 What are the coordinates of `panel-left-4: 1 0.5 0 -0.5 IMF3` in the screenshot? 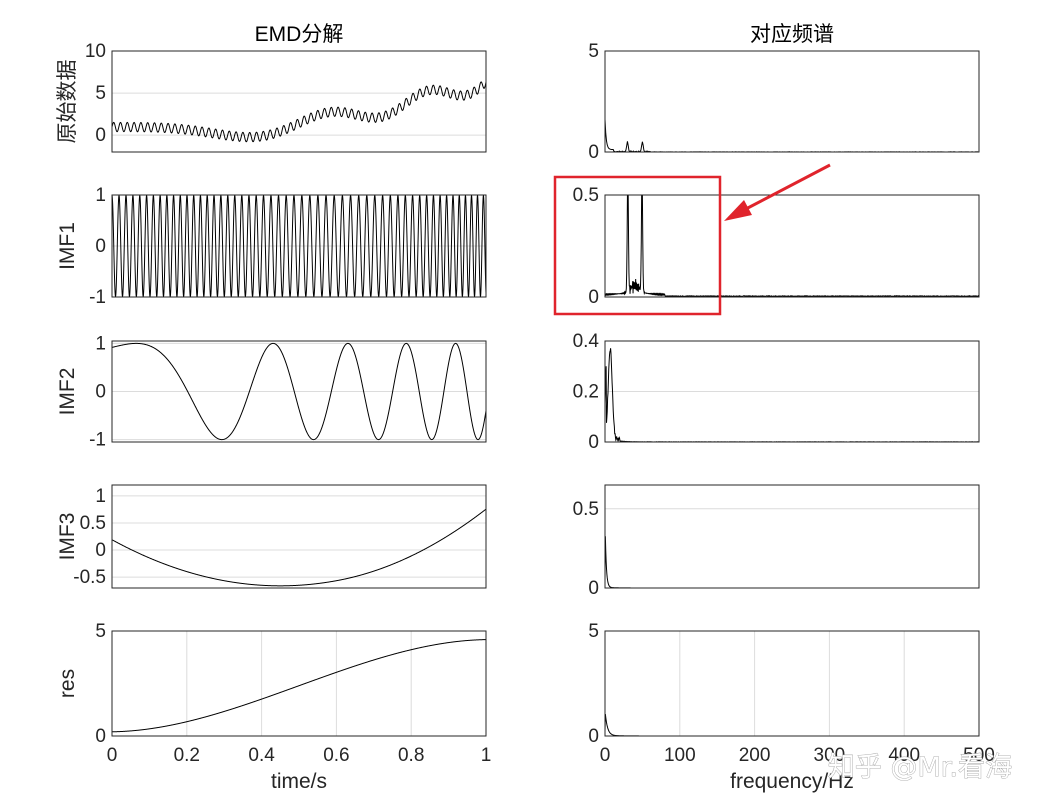 It's located at (271, 536).